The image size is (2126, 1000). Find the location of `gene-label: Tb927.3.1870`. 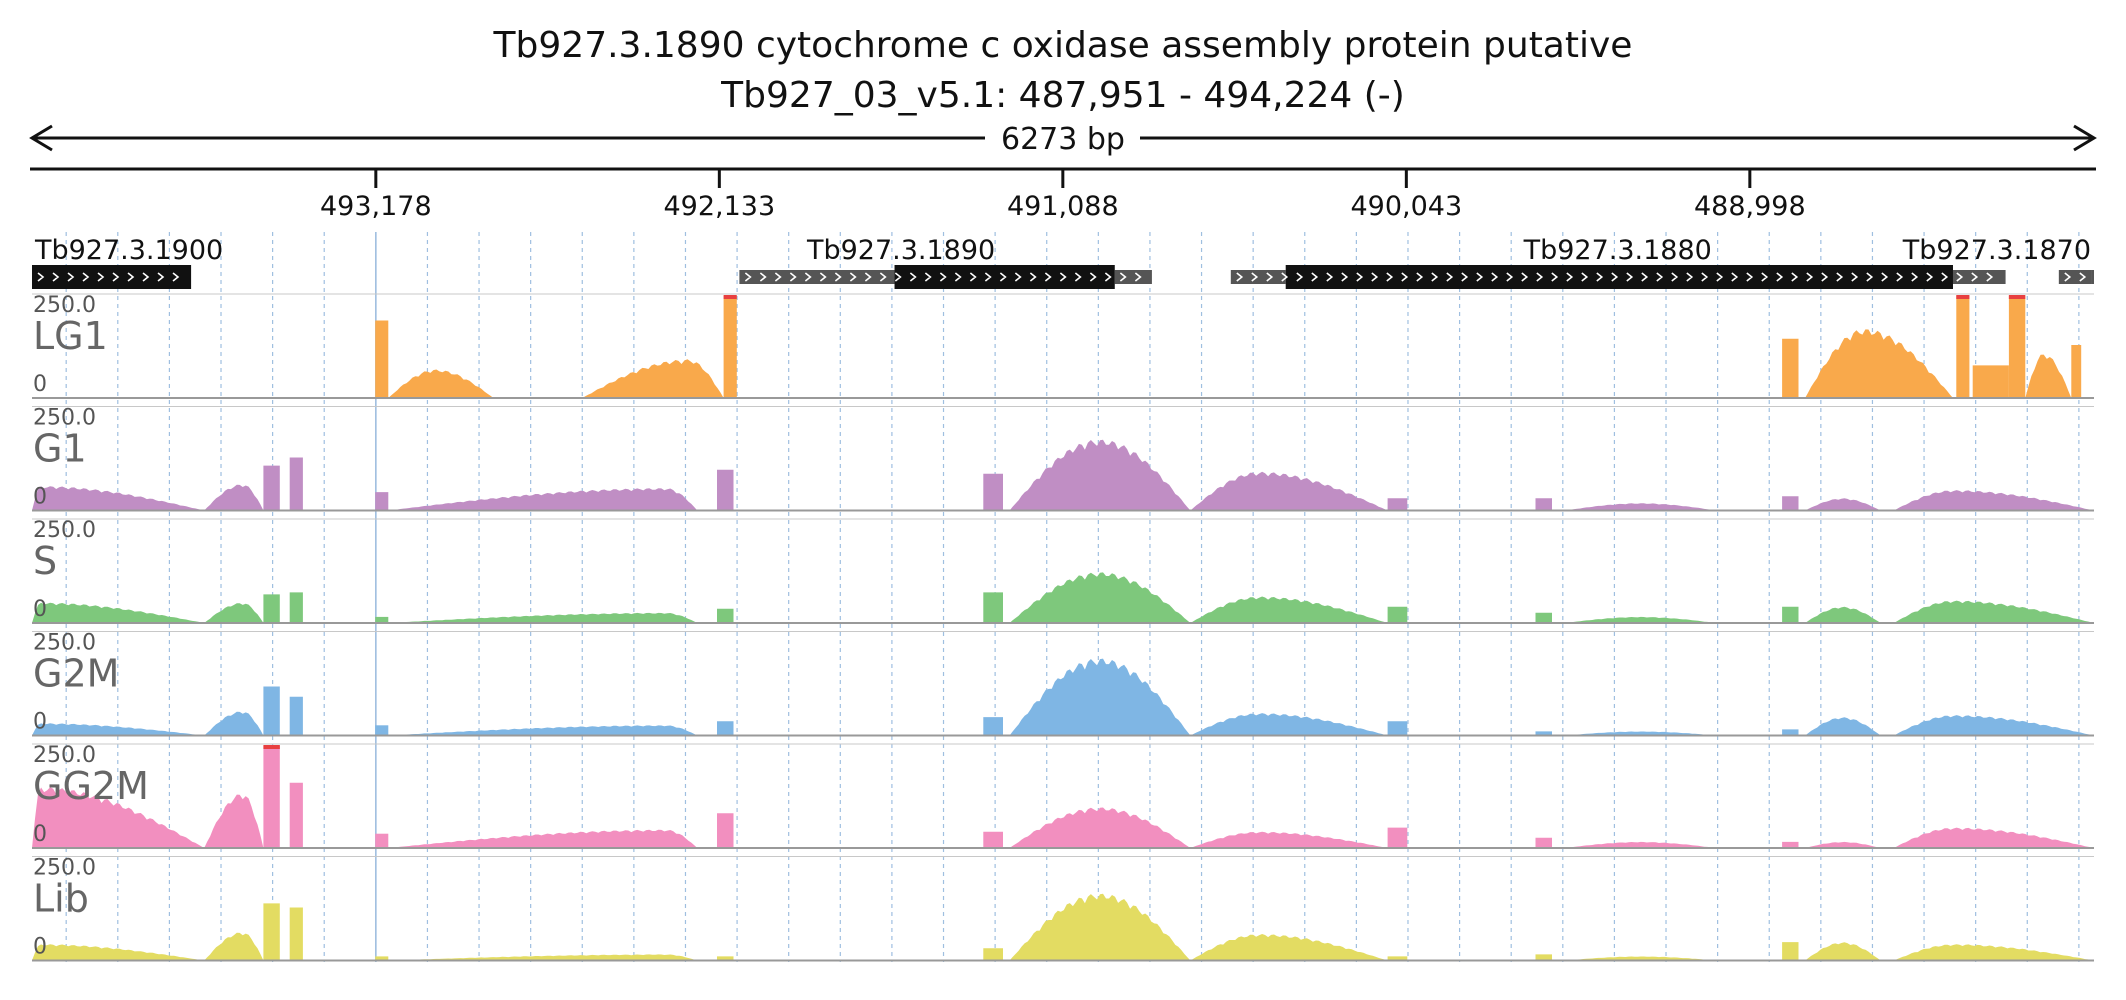

gene-label: Tb927.3.1870 is located at coordinates (1996, 250).